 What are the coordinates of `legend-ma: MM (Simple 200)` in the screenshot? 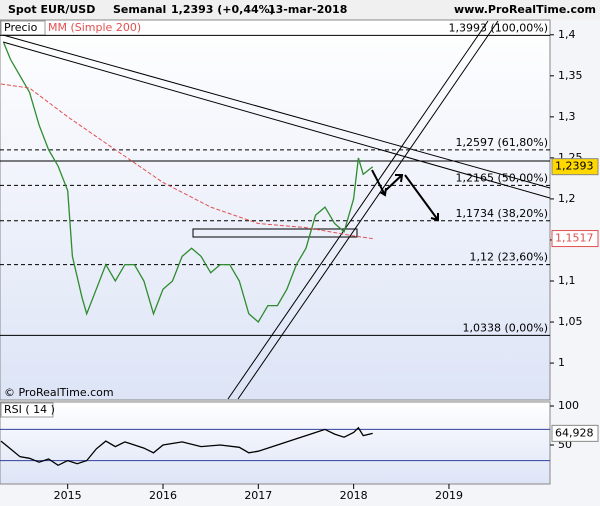 It's located at (94, 27).